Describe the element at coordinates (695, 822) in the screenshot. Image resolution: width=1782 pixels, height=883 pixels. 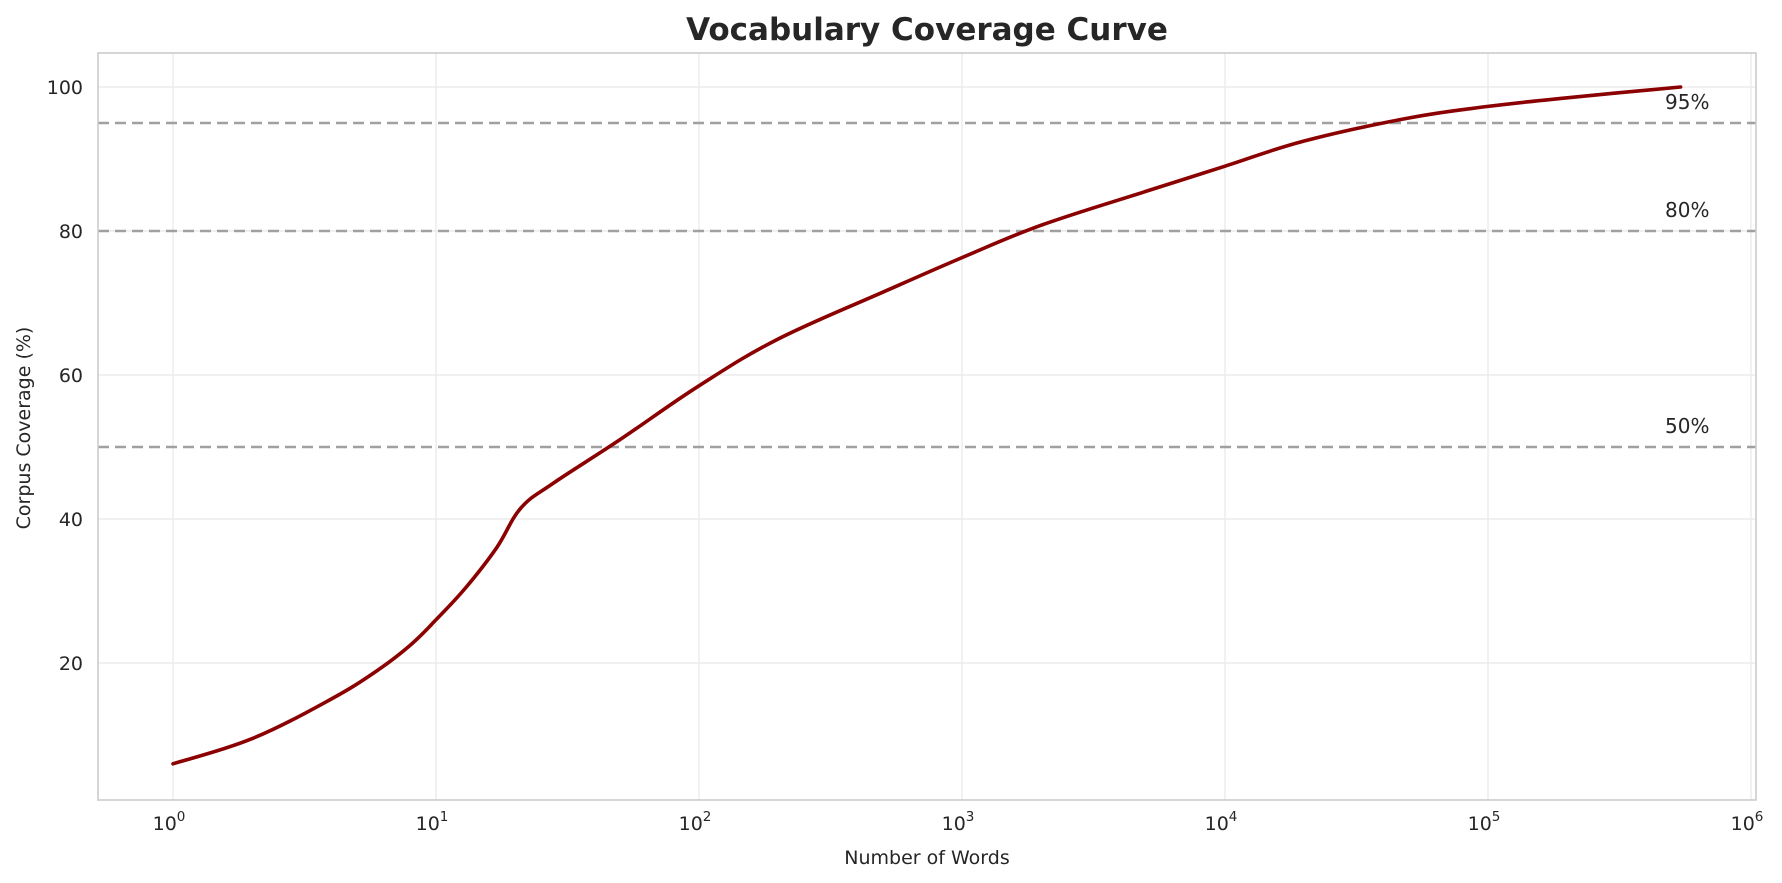
I see `x-tick-label: 10²` at that location.